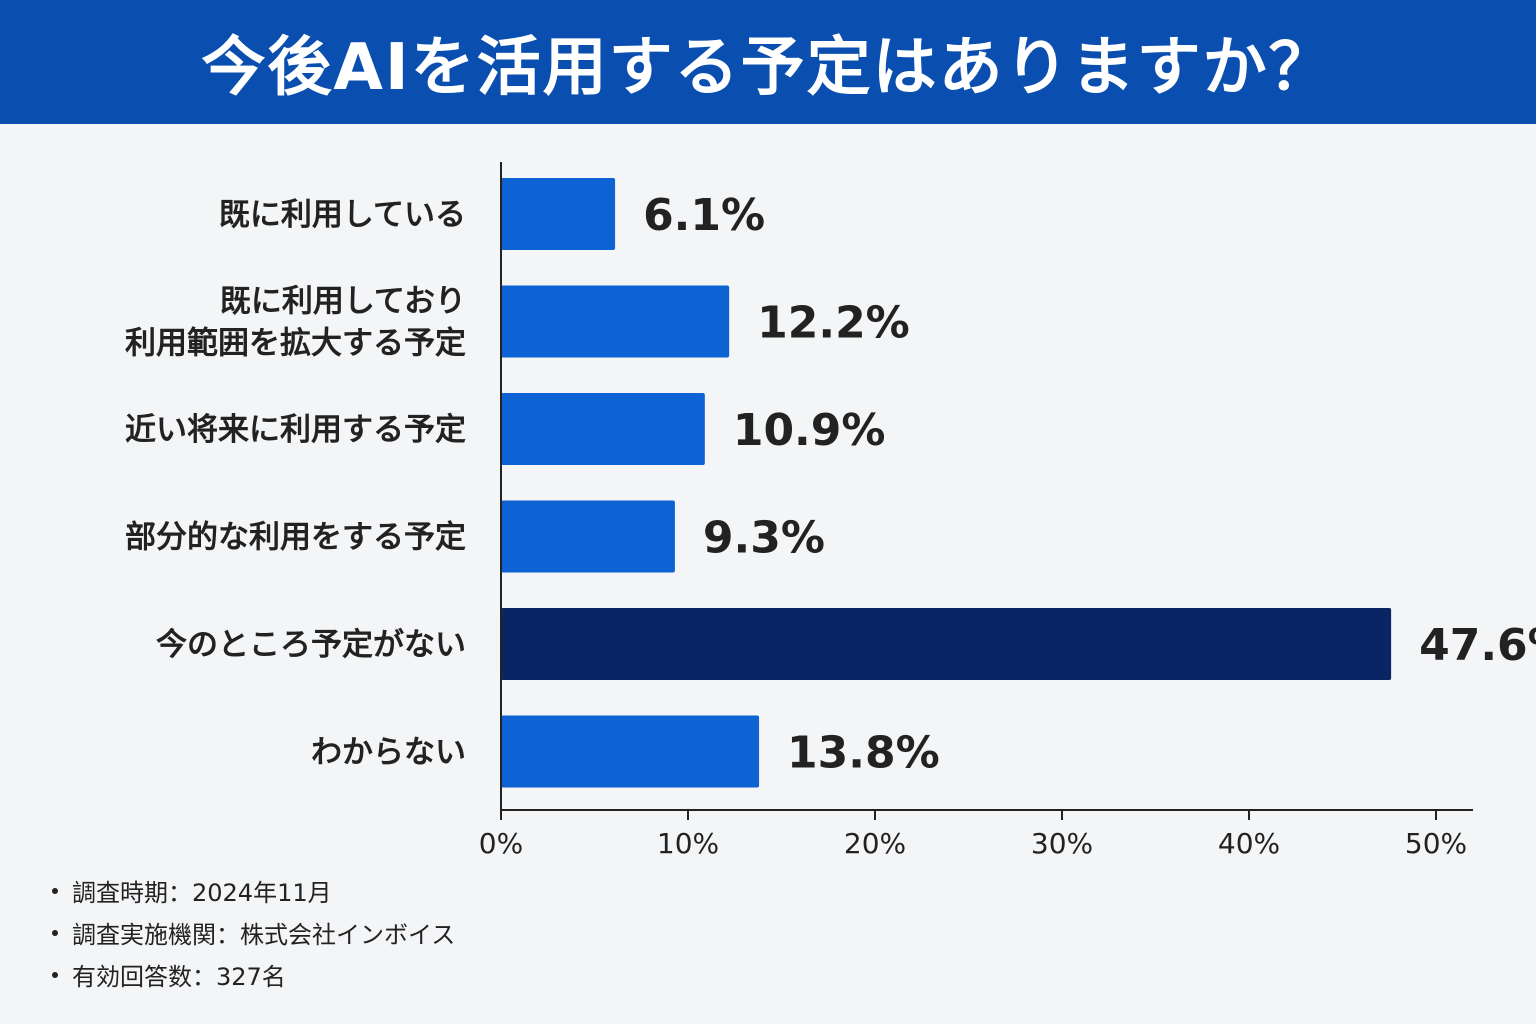  Describe the element at coordinates (295, 344) in the screenshot. I see `category-label: 利用範囲を拡大する予定` at that location.